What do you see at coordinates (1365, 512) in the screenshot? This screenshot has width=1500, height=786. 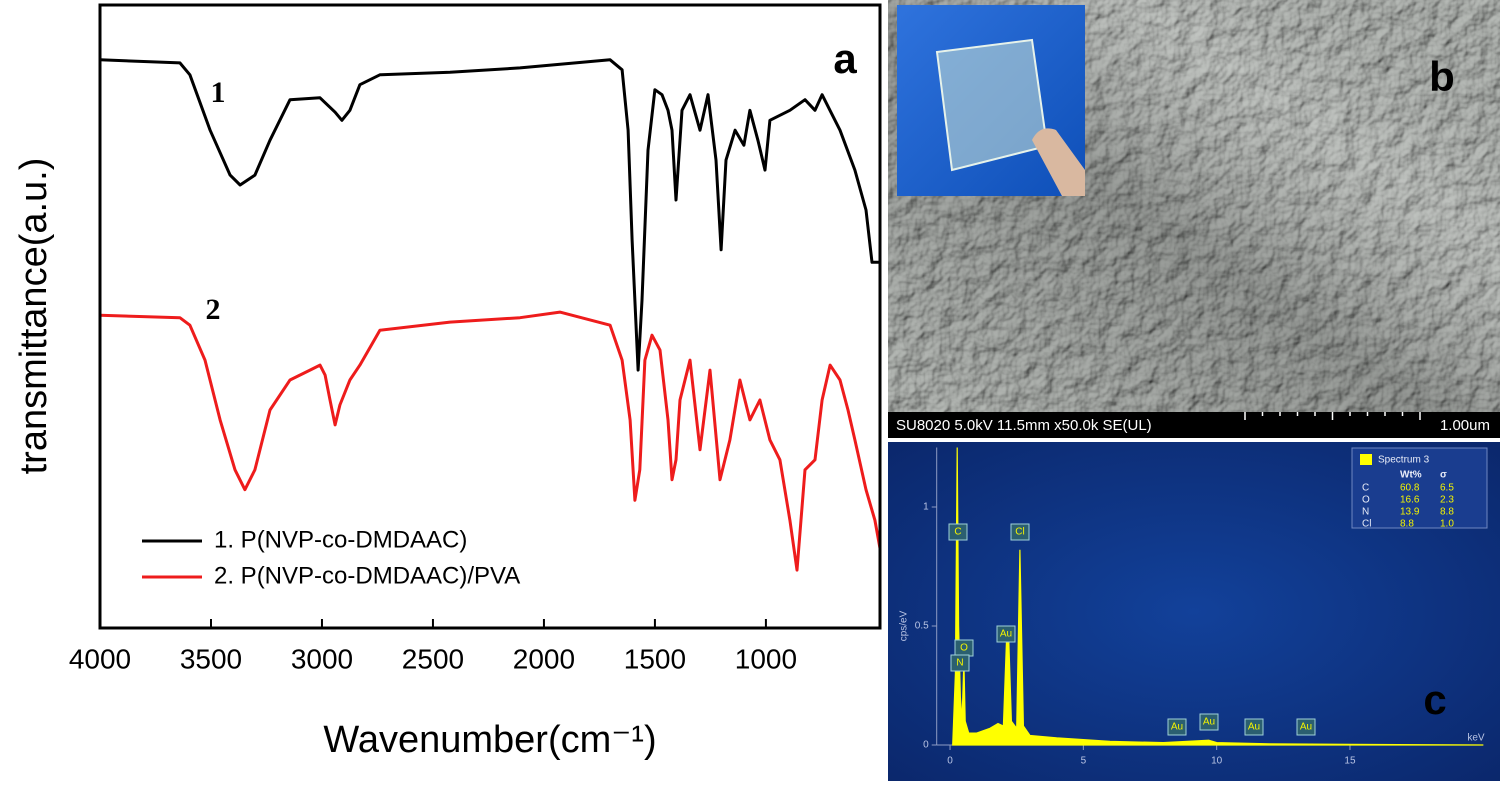 I see `table-element: N` at bounding box center [1365, 512].